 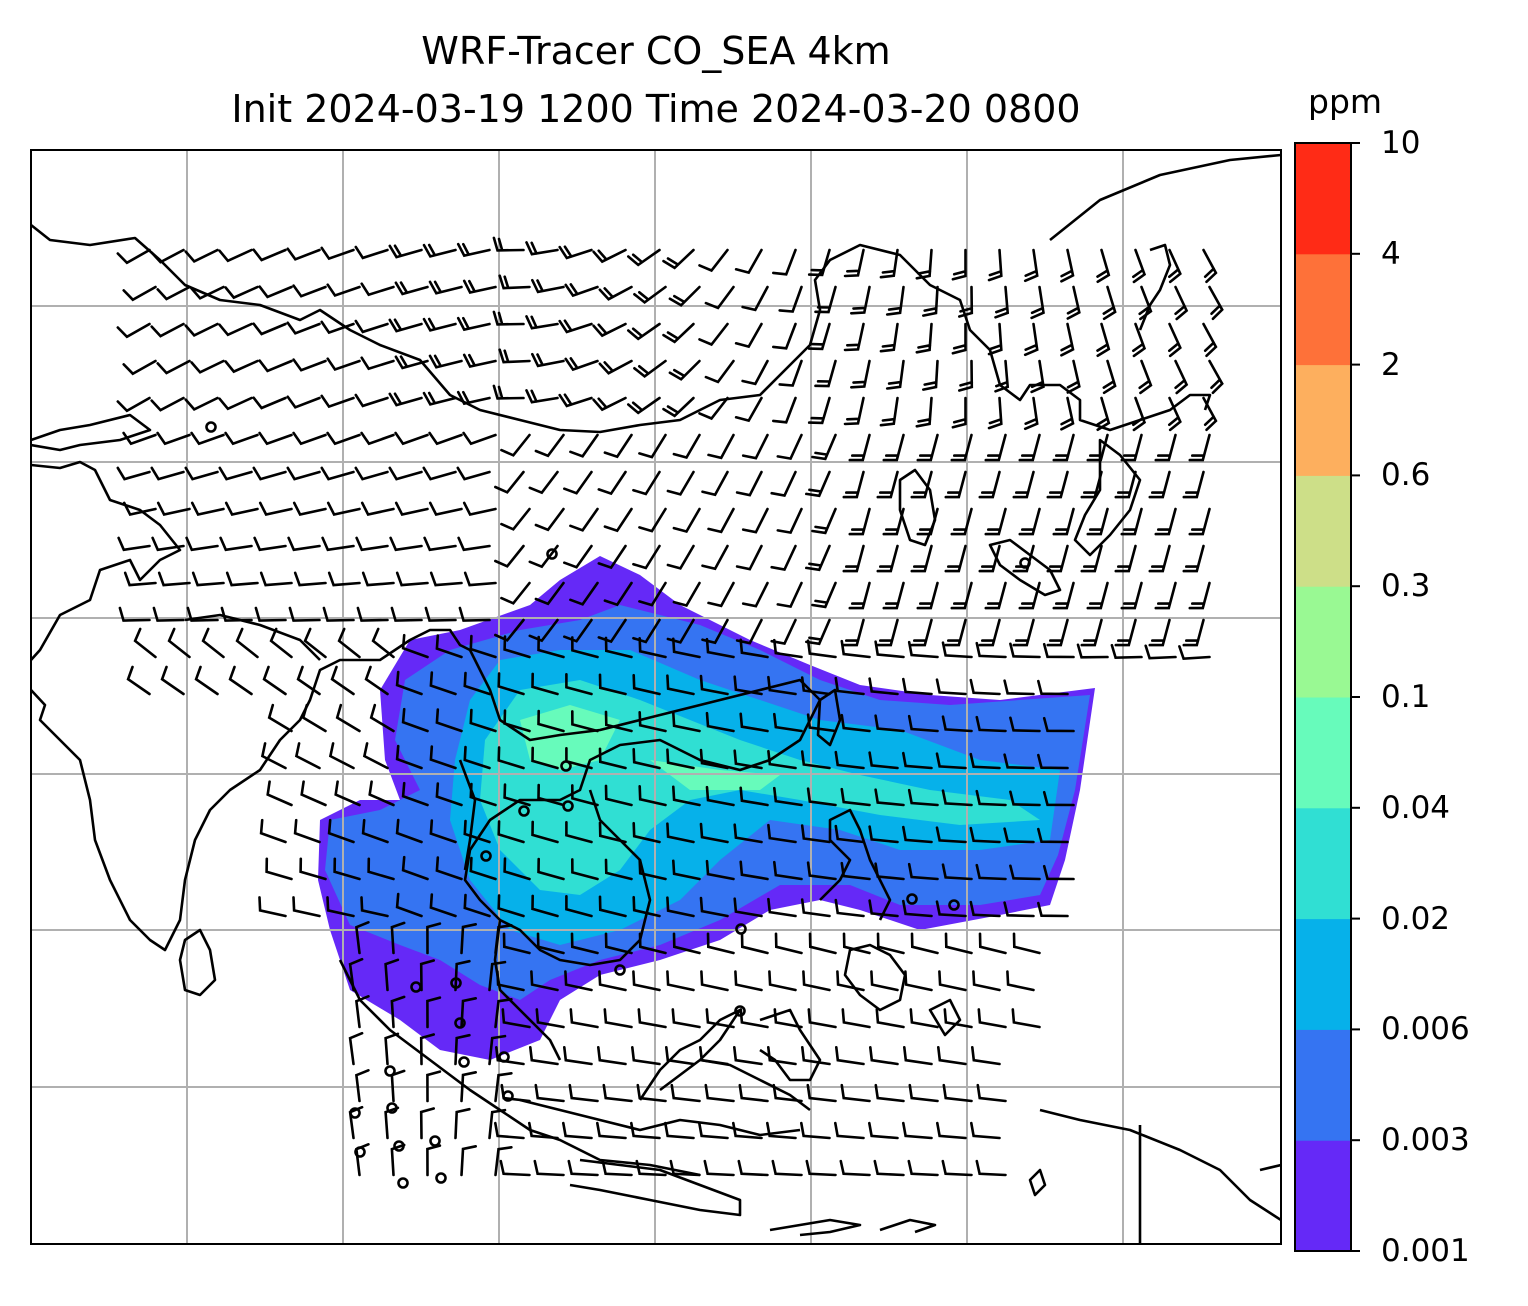 I want to click on colorbar-frame, so click(x=1323, y=697).